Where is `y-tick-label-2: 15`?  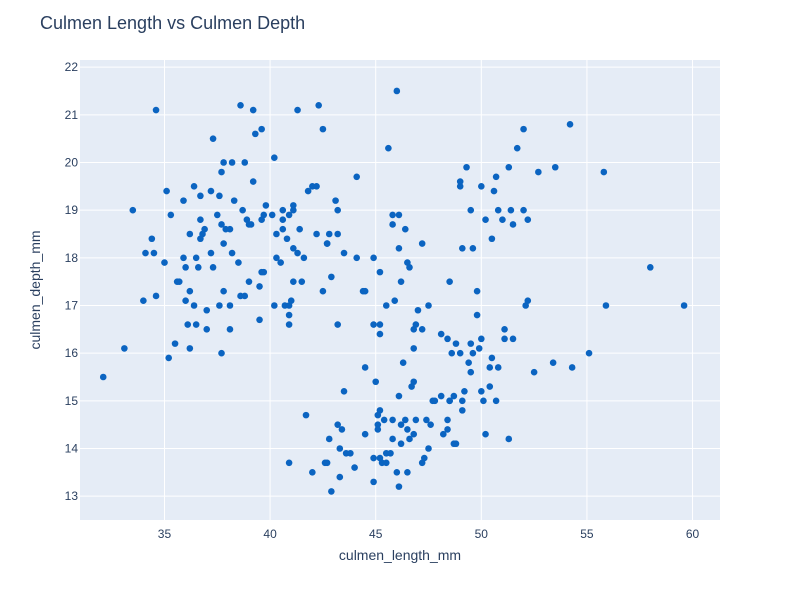 y-tick-label-2: 15 is located at coordinates (72, 401).